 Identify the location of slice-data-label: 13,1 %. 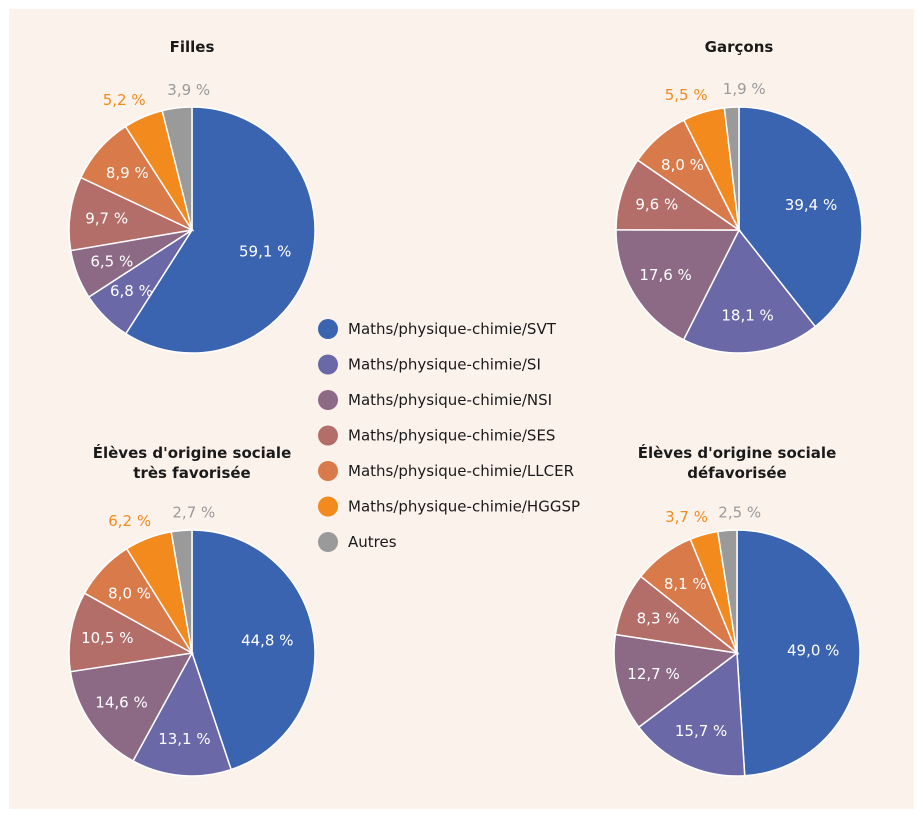
(184, 739).